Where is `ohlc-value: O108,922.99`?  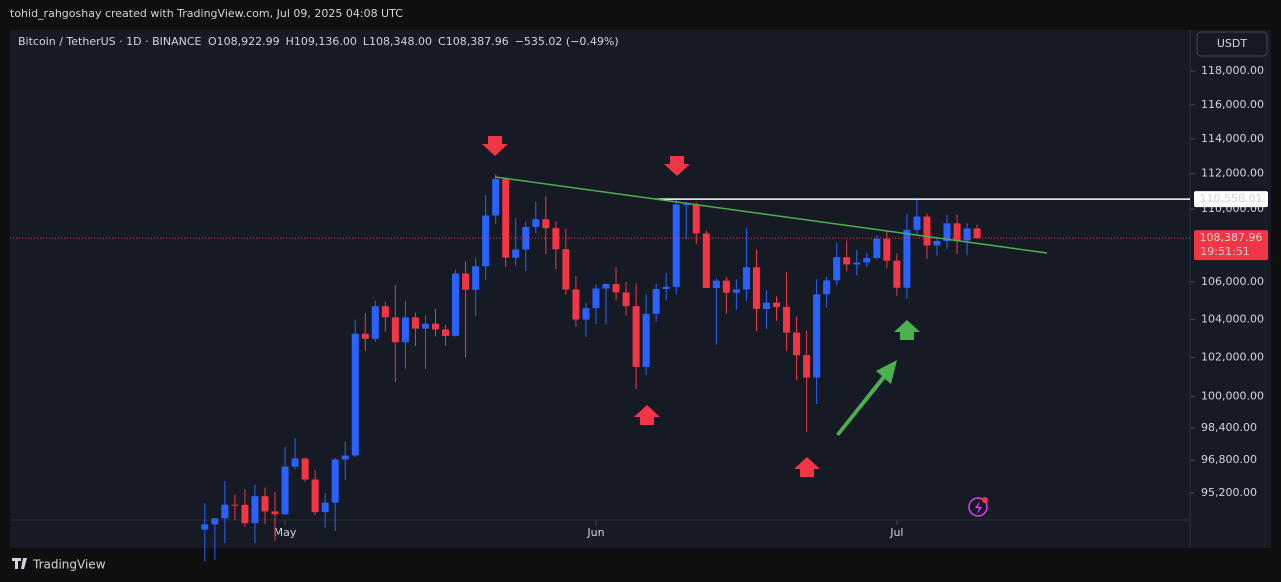
ohlc-value: O108,922.99 is located at coordinates (244, 41).